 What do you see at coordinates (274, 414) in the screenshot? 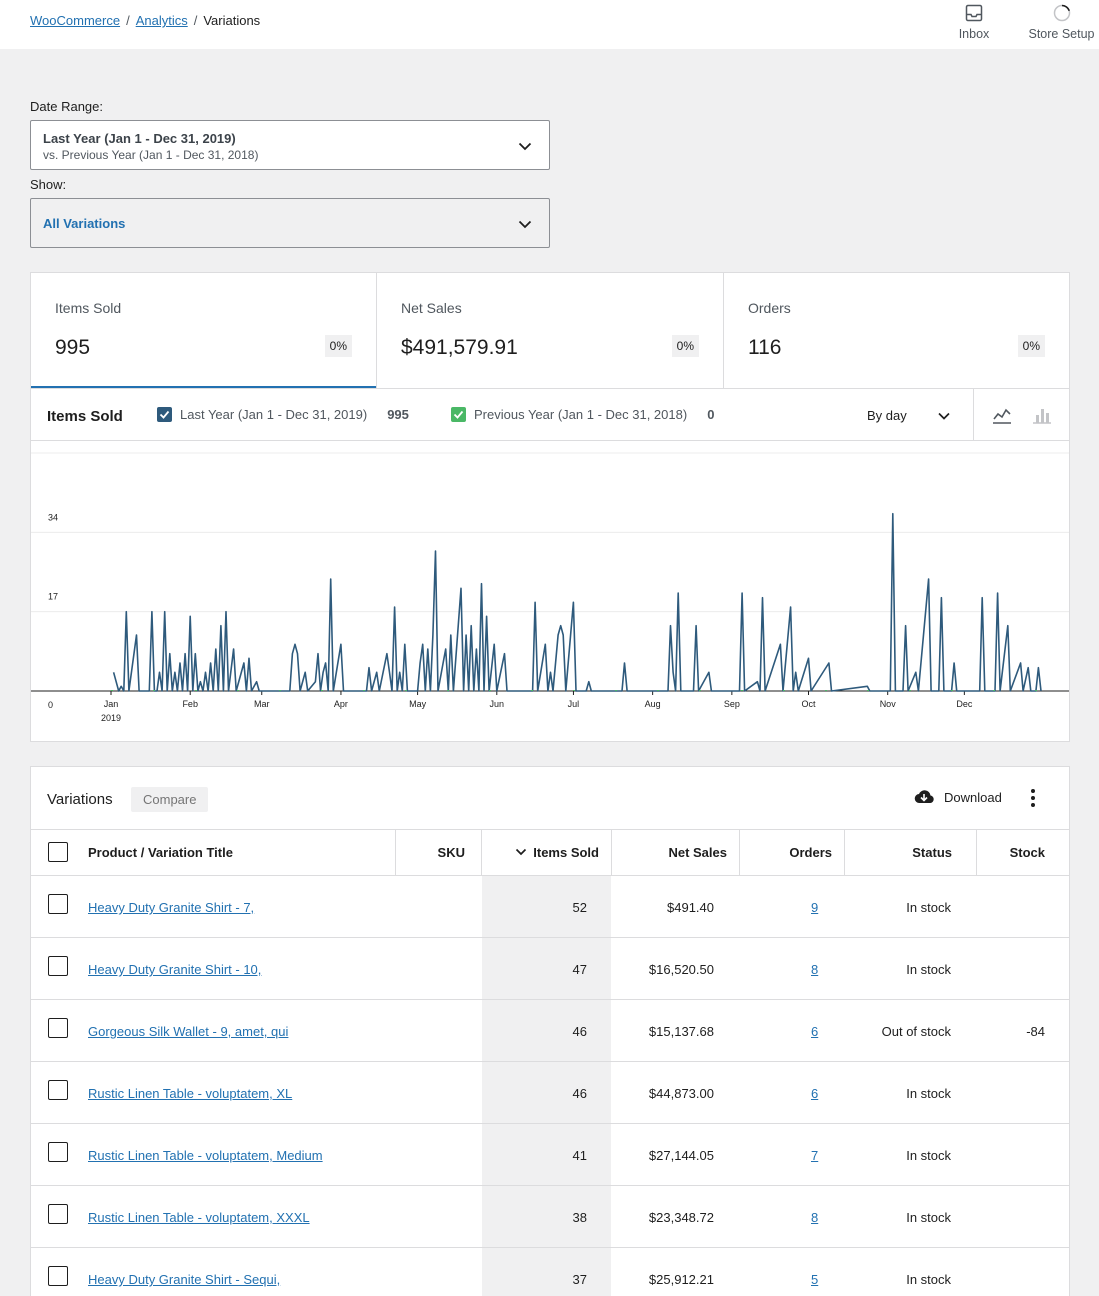
I see `legend-label: Last Year (Jan 1 - Dec 31, 2019)` at bounding box center [274, 414].